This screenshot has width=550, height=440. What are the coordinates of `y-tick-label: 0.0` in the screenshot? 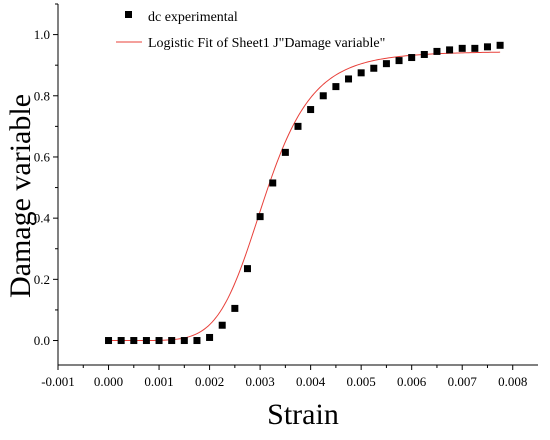 It's located at (42, 340).